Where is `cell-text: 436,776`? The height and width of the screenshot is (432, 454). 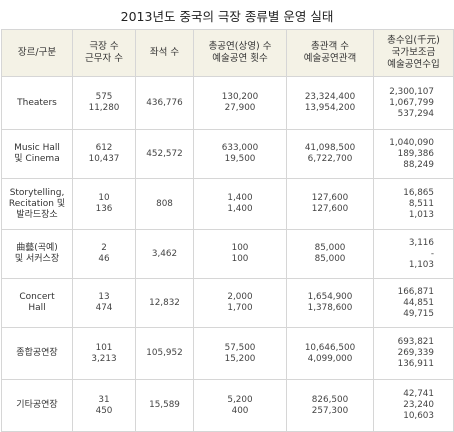
cell-text: 436,776 is located at coordinates (164, 102).